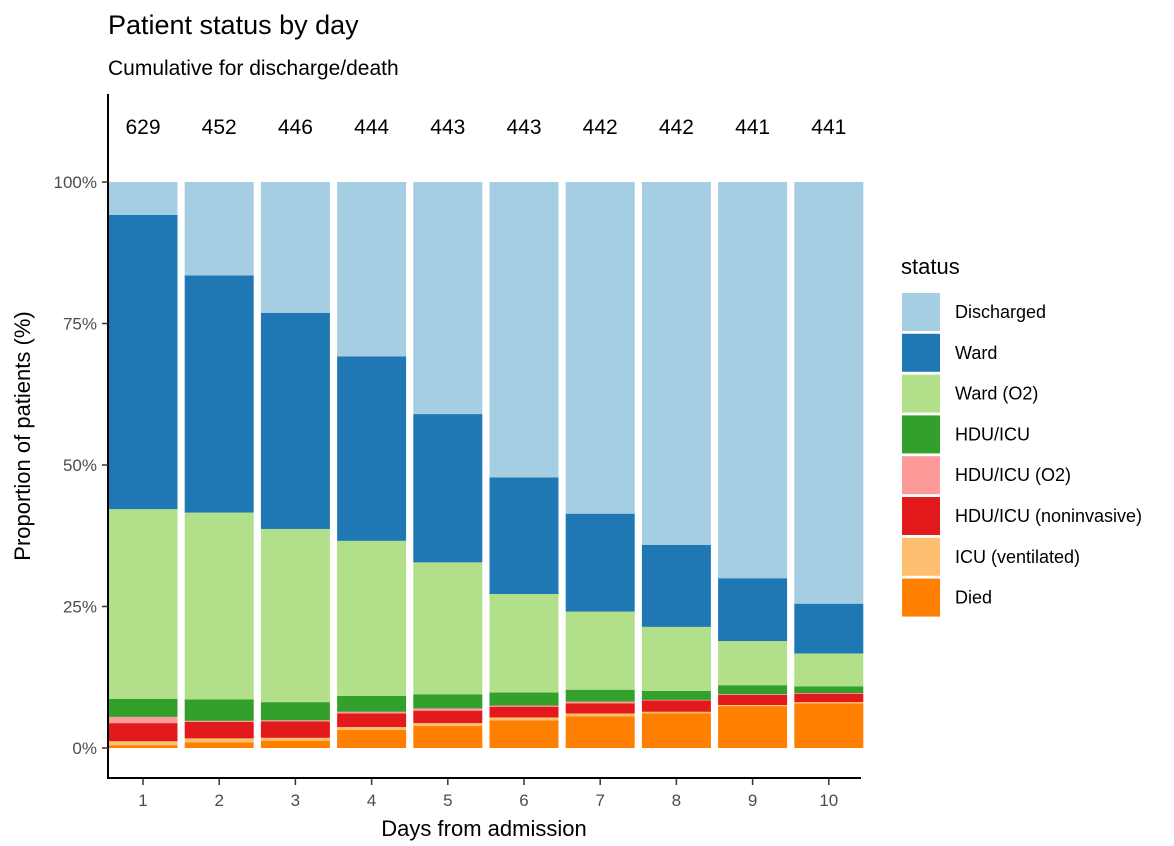 This screenshot has height=846, width=1174. Describe the element at coordinates (483, 828) in the screenshot. I see `x-axis-title: Days from admission` at that location.